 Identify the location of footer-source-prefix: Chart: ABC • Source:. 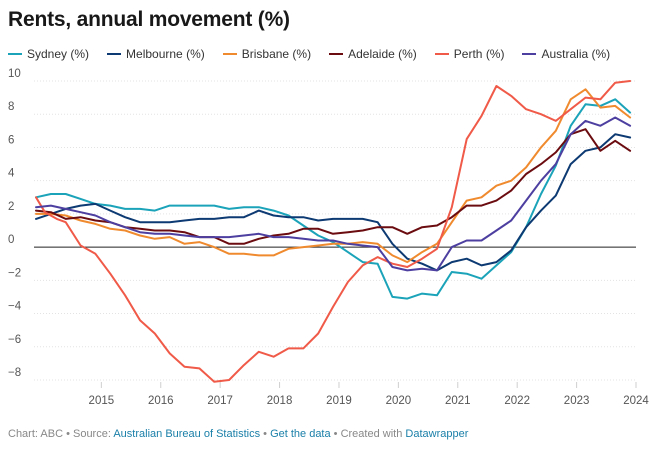
(61, 434).